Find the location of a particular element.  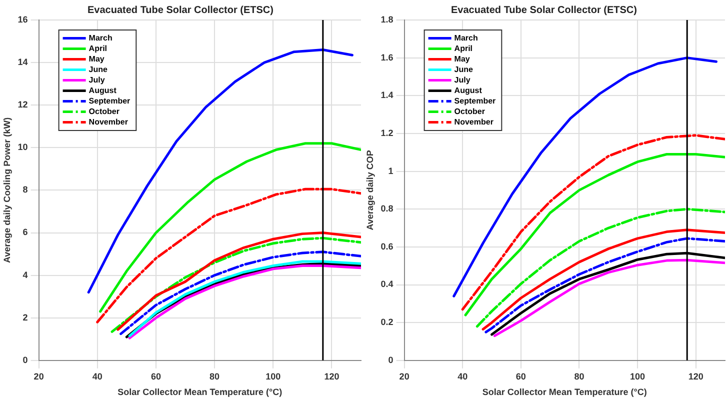

y-tick-label: 16 is located at coordinates (23, 19).